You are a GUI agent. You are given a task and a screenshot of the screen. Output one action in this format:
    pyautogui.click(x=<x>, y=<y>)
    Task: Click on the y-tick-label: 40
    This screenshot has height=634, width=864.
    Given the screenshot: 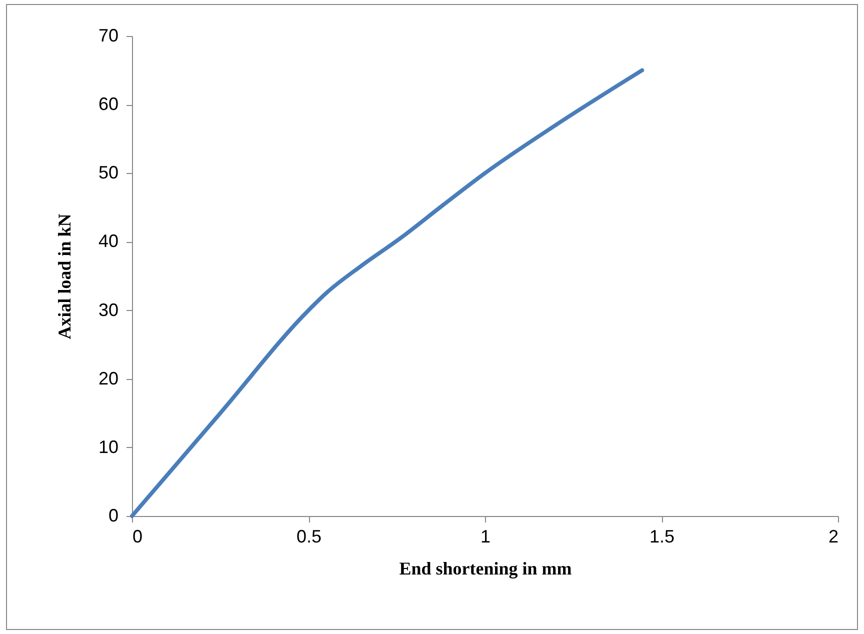 What is the action you would take?
    pyautogui.click(x=108, y=241)
    